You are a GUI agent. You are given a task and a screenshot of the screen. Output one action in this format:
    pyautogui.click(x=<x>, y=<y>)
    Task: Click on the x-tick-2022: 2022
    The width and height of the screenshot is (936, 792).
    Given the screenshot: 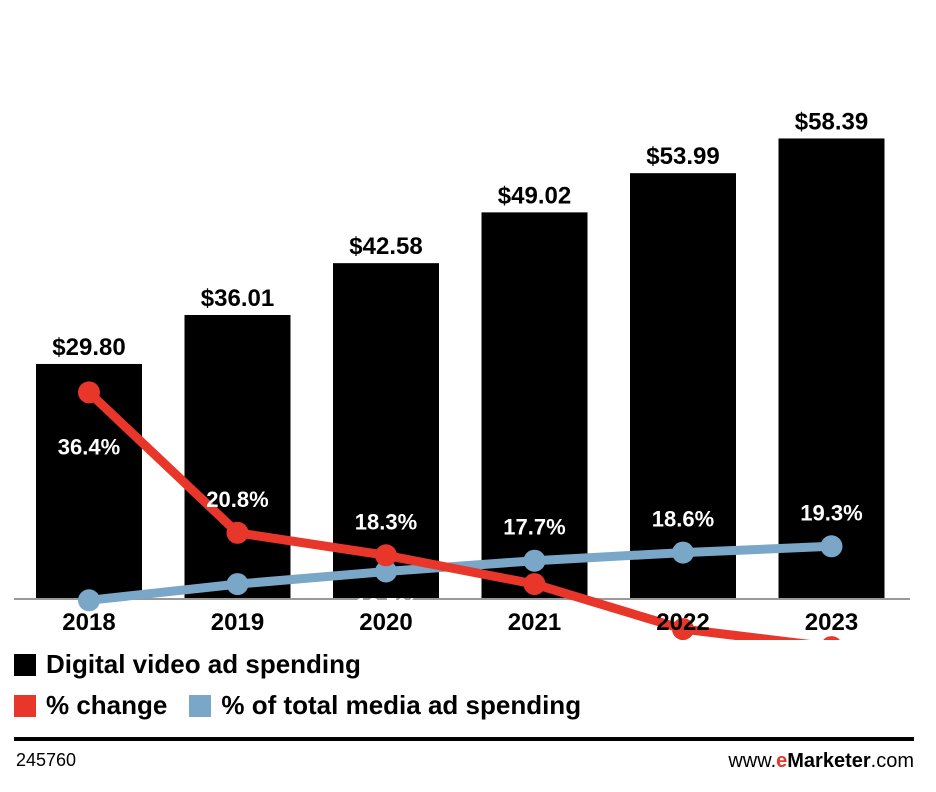 What is the action you would take?
    pyautogui.click(x=682, y=622)
    